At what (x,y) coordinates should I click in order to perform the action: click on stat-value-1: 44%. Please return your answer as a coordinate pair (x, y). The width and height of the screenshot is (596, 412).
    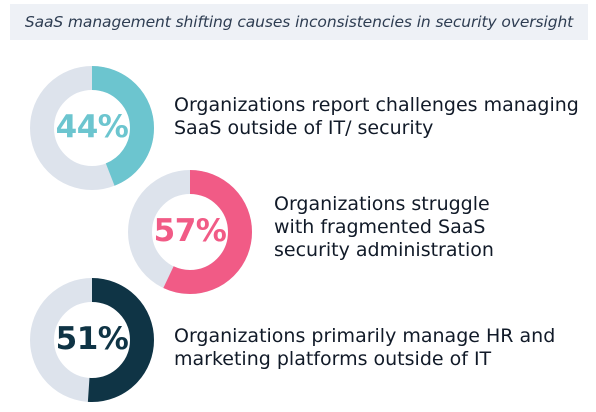
    Looking at the image, I should click on (92, 127).